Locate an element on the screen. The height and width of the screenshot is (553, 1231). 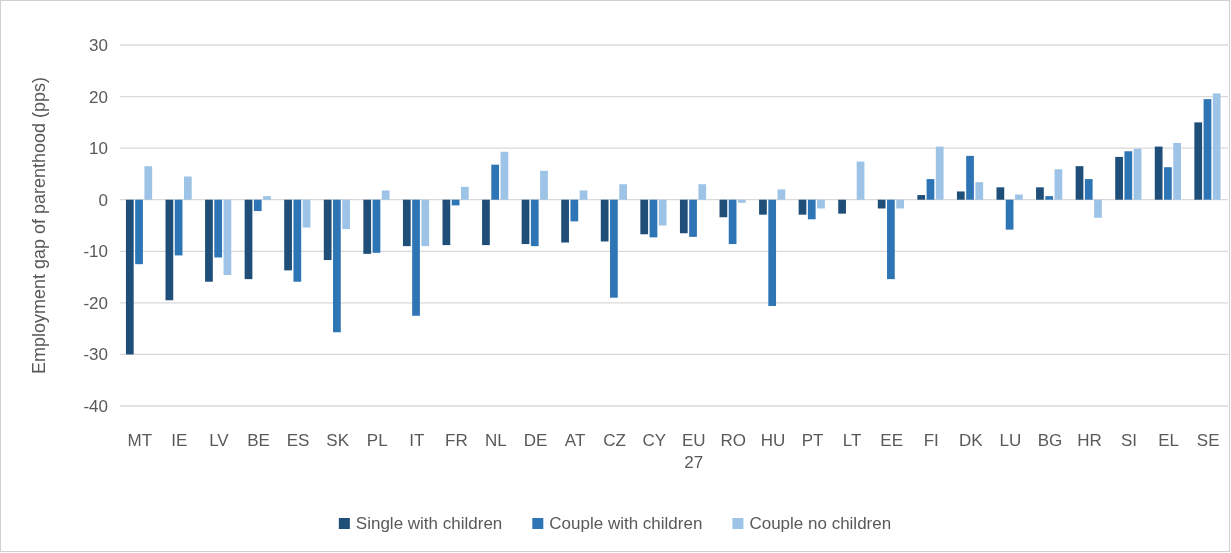
legend-label: Couple no children is located at coordinates (820, 523).